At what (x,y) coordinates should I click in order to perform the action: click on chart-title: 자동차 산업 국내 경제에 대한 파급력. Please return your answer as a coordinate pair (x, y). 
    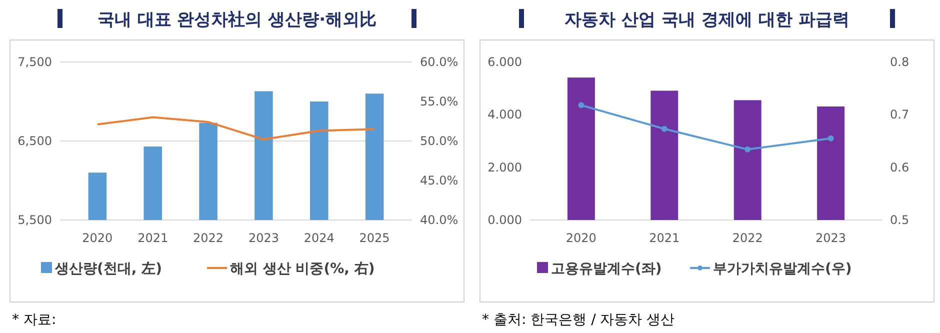
    Looking at the image, I should click on (707, 20).